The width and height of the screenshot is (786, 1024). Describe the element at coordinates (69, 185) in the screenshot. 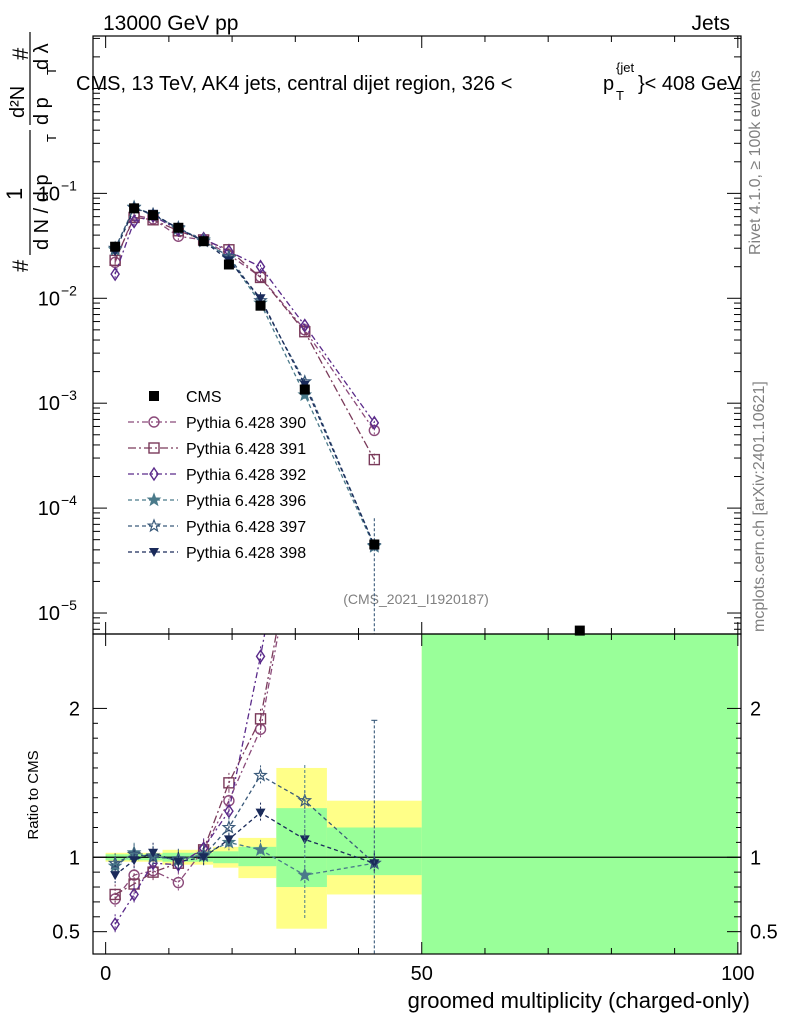

I see `main-y-tick-exp-4: −1` at that location.